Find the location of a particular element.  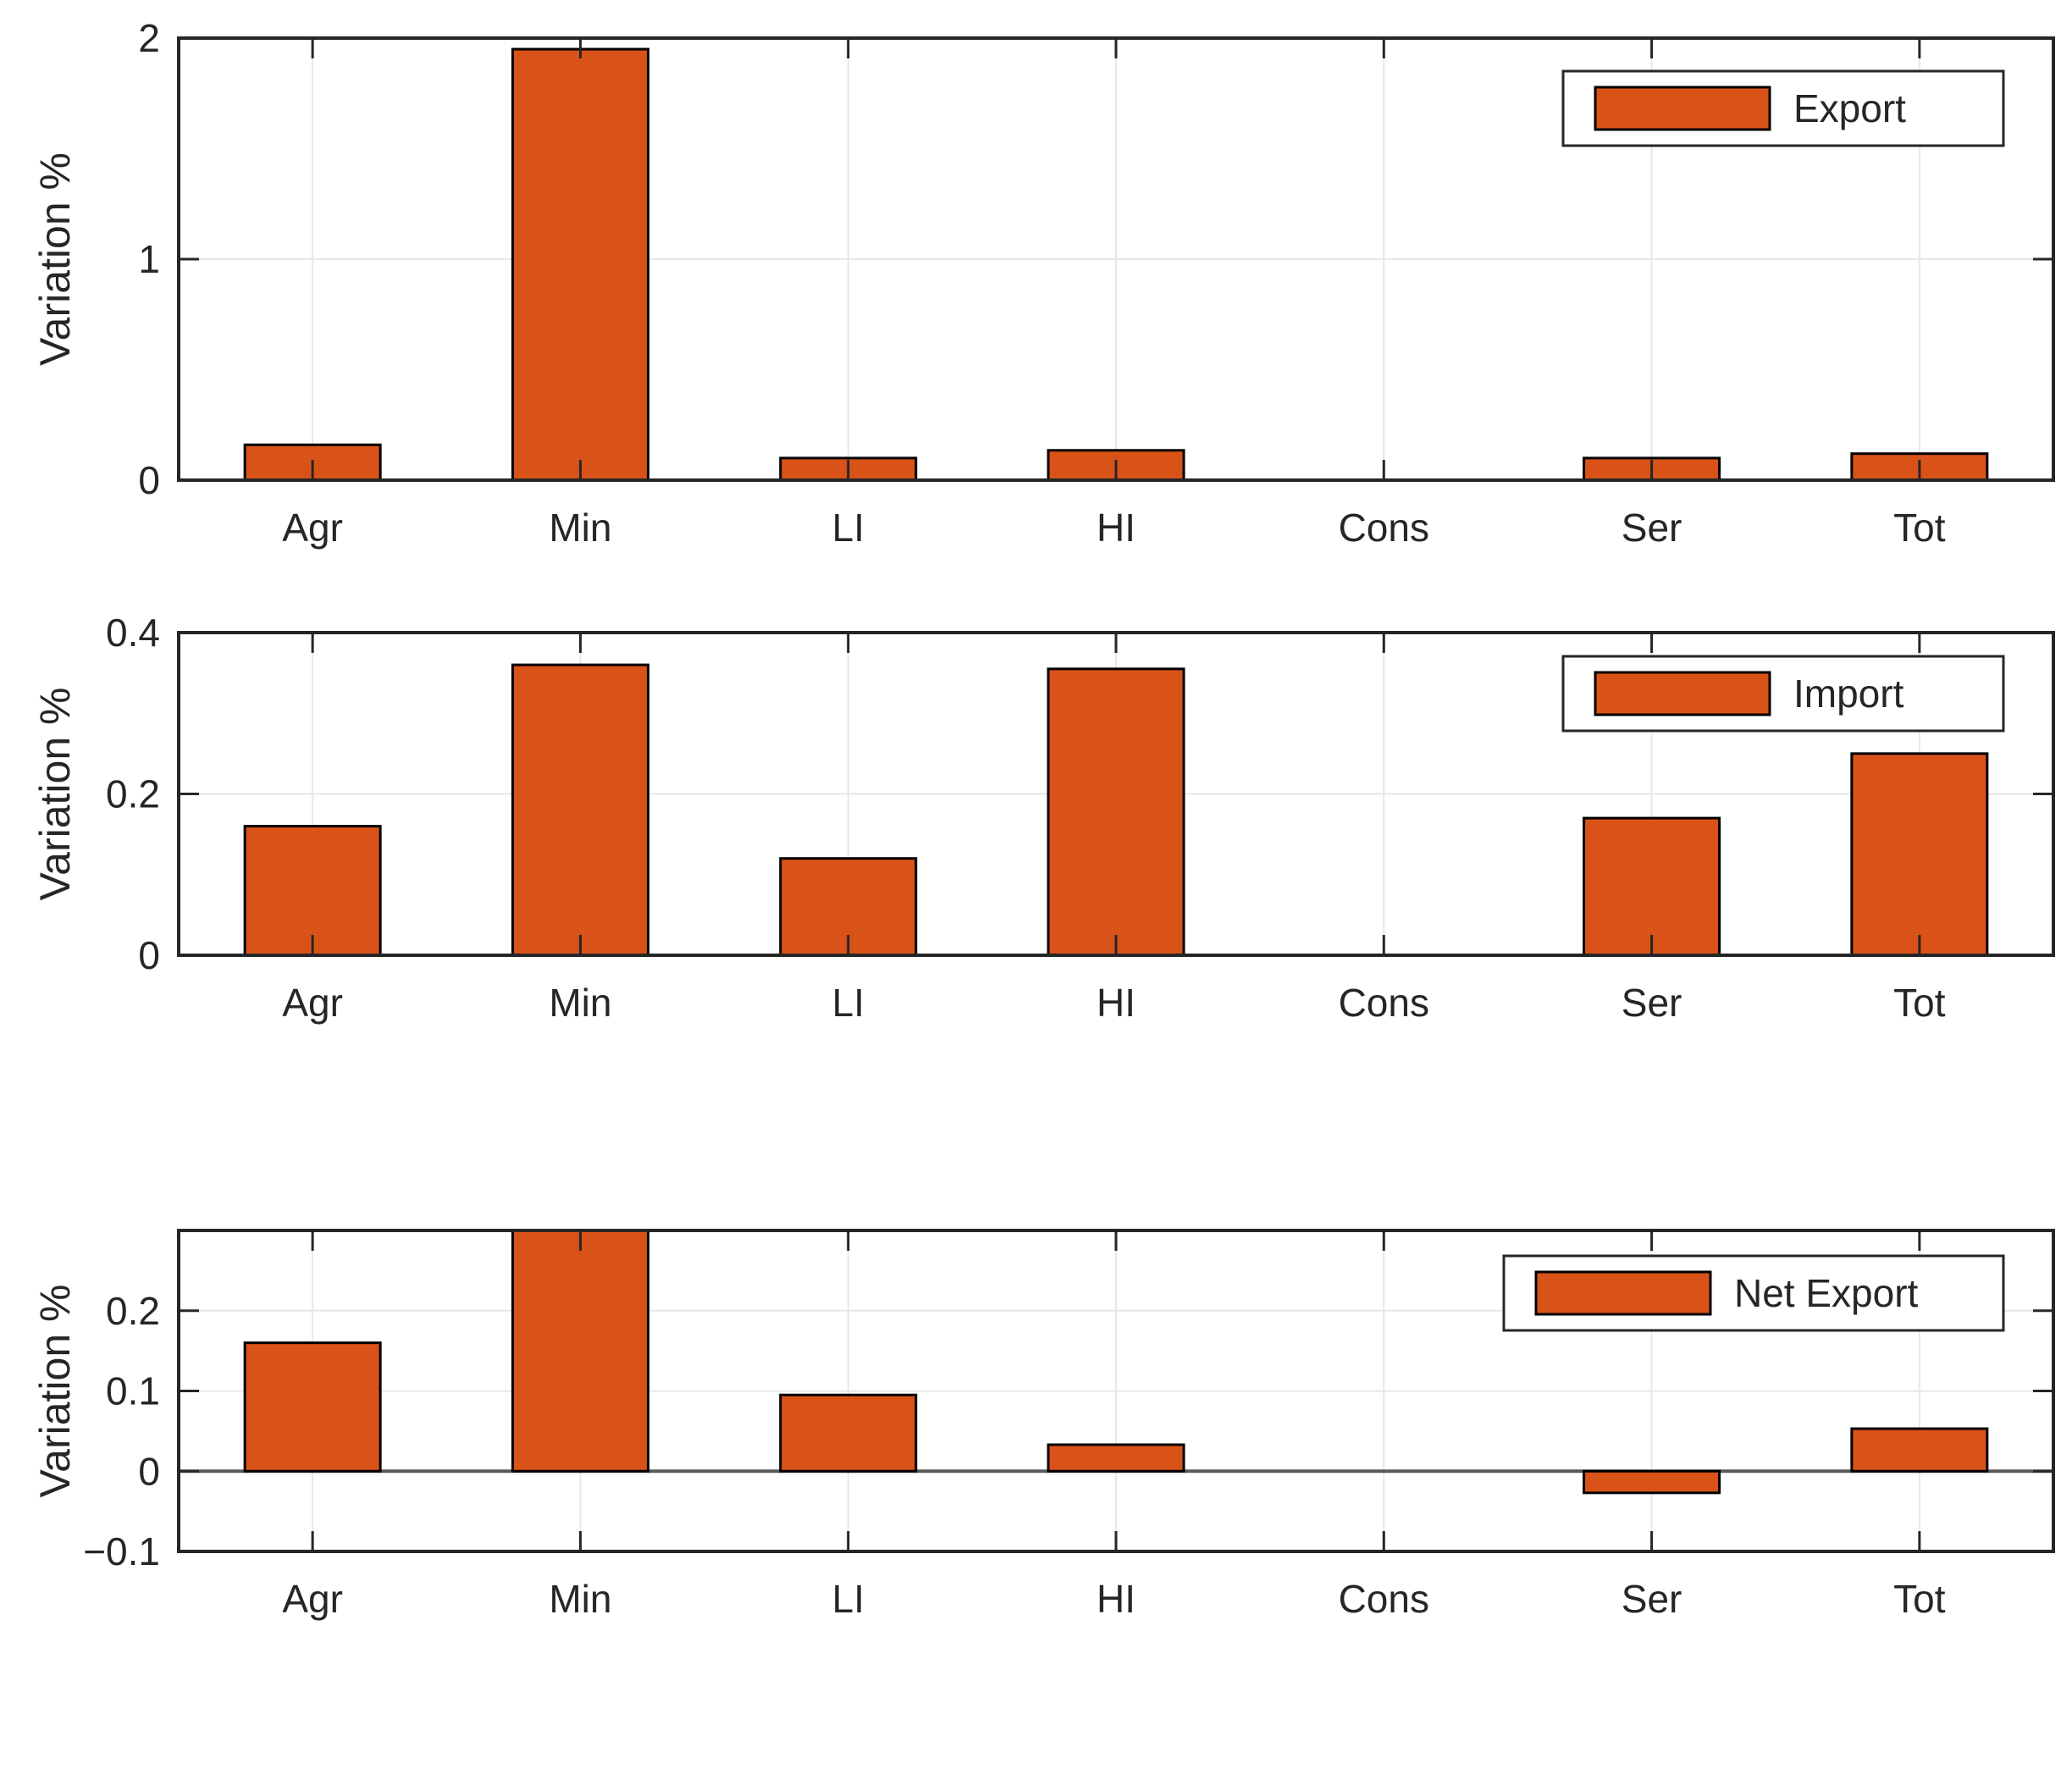

bar-Agr is located at coordinates (312, 1407).